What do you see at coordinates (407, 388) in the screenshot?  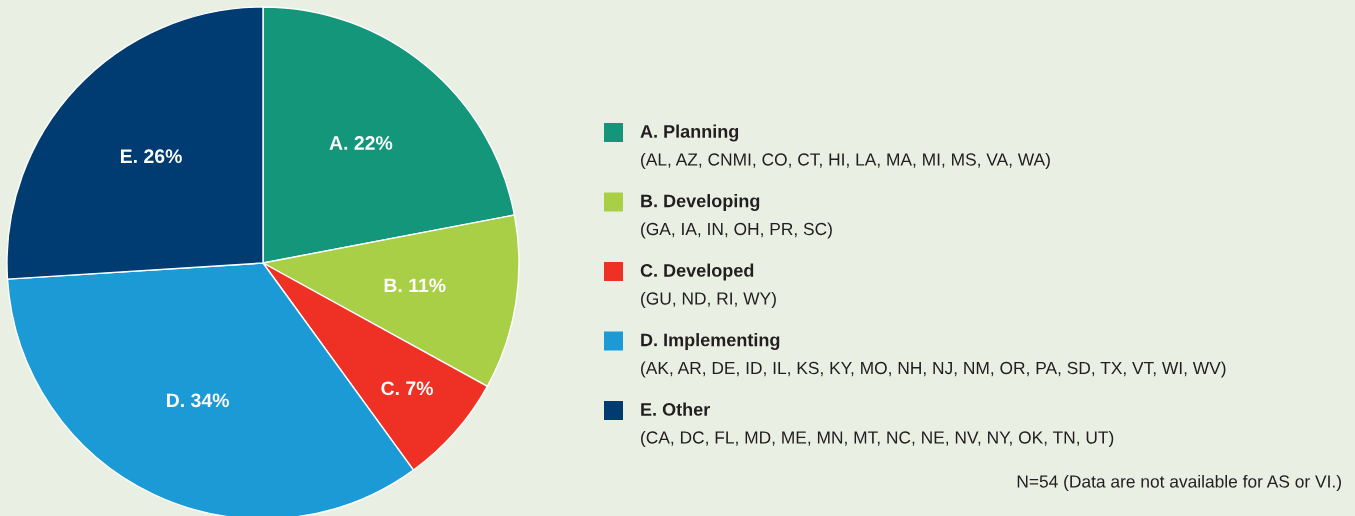 I see `data-label: C. 7%` at bounding box center [407, 388].